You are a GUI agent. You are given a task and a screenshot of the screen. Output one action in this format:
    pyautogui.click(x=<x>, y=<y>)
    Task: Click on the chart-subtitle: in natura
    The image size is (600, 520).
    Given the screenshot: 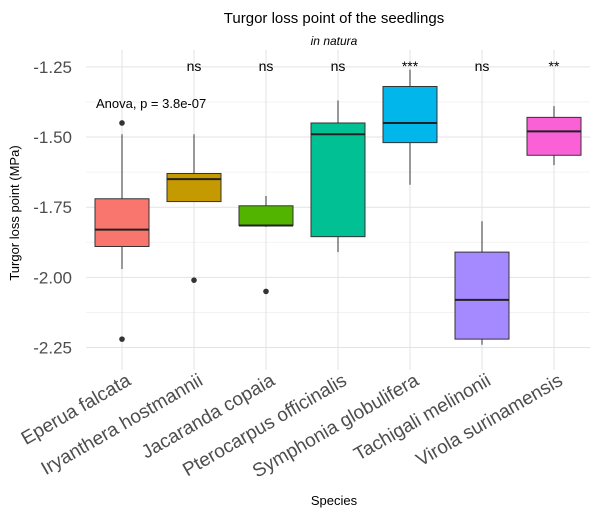 What is the action you would take?
    pyautogui.click(x=334, y=41)
    